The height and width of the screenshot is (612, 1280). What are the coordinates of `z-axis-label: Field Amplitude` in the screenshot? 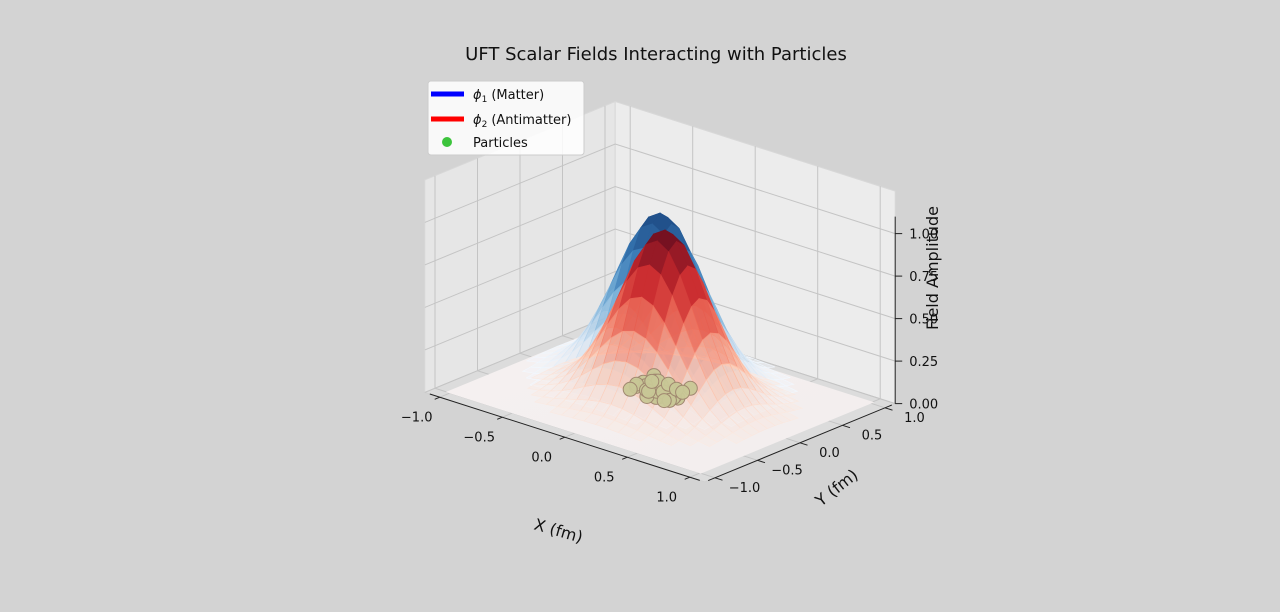 It's located at (932, 268).